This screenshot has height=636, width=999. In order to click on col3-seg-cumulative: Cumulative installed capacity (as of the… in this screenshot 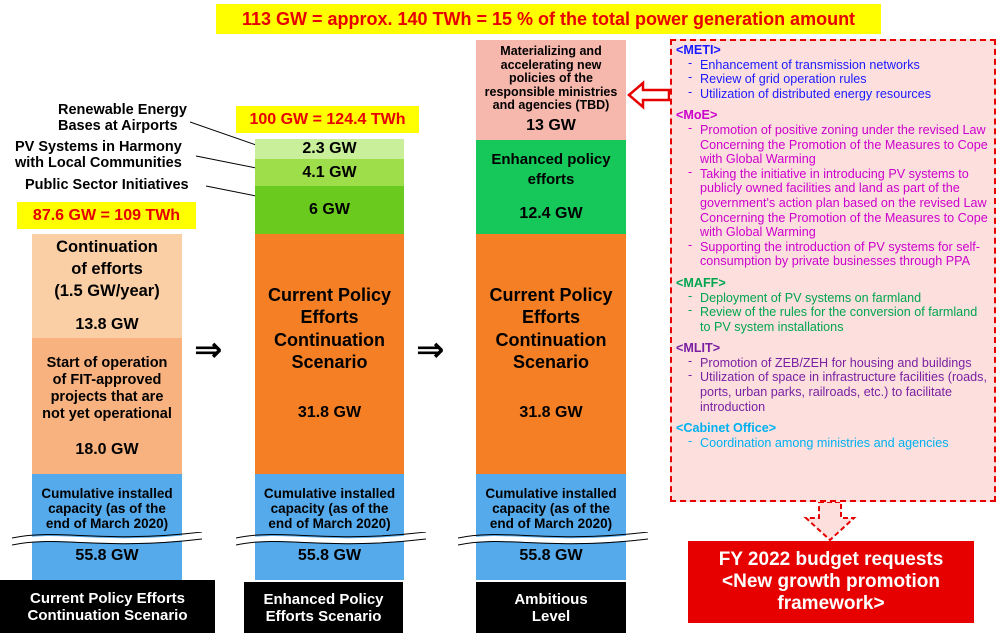, I will do `click(551, 527)`.